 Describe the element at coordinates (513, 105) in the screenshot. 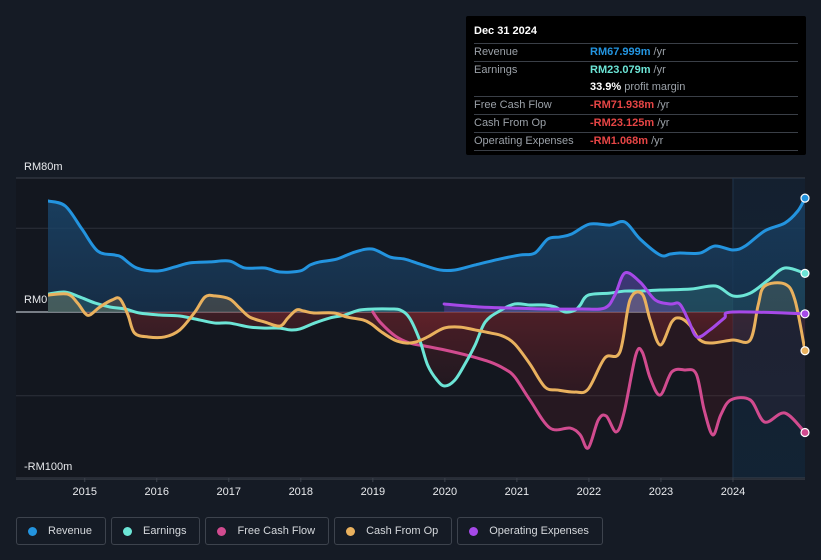

I see `tooltip-row-label: Free Cash Flow` at that location.